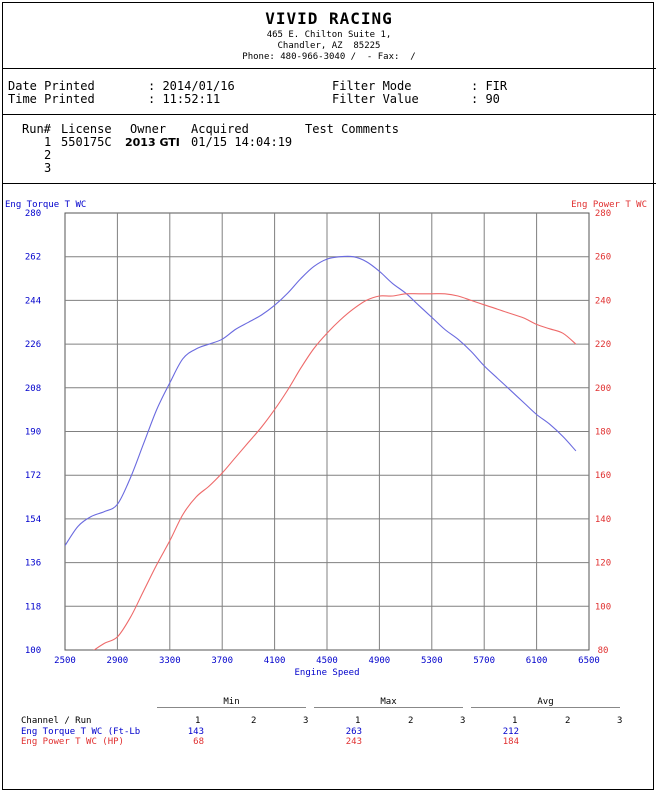 The height and width of the screenshot is (792, 658). I want to click on stats-power-max: 243, so click(353, 742).